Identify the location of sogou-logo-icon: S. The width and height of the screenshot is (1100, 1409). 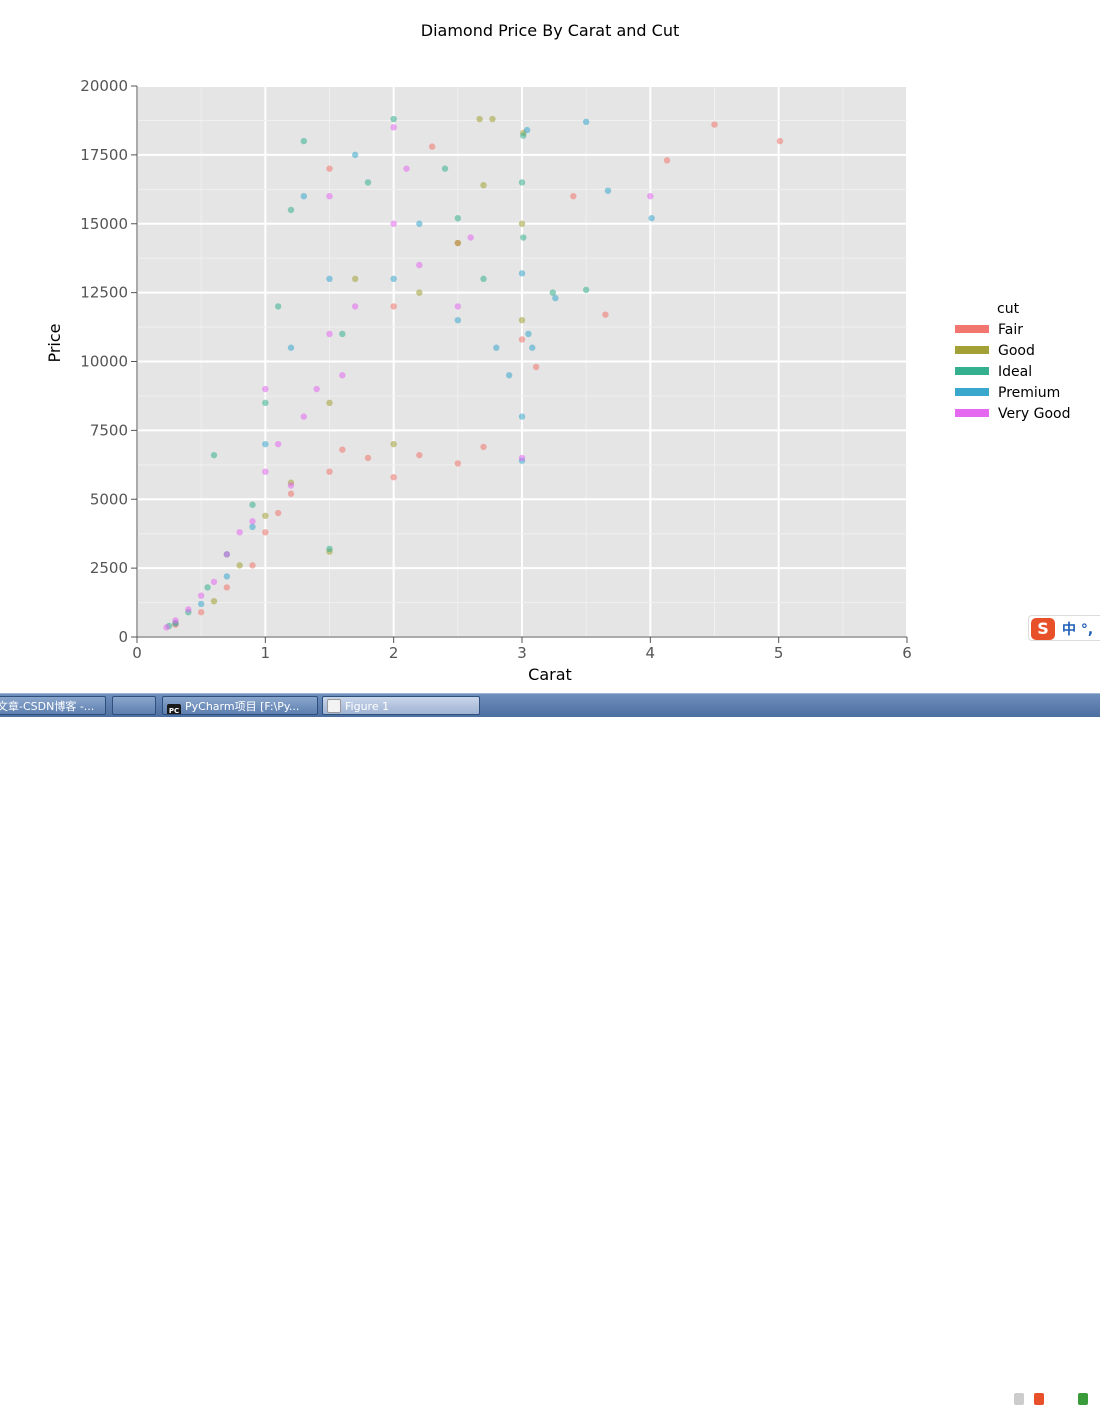
(1043, 629).